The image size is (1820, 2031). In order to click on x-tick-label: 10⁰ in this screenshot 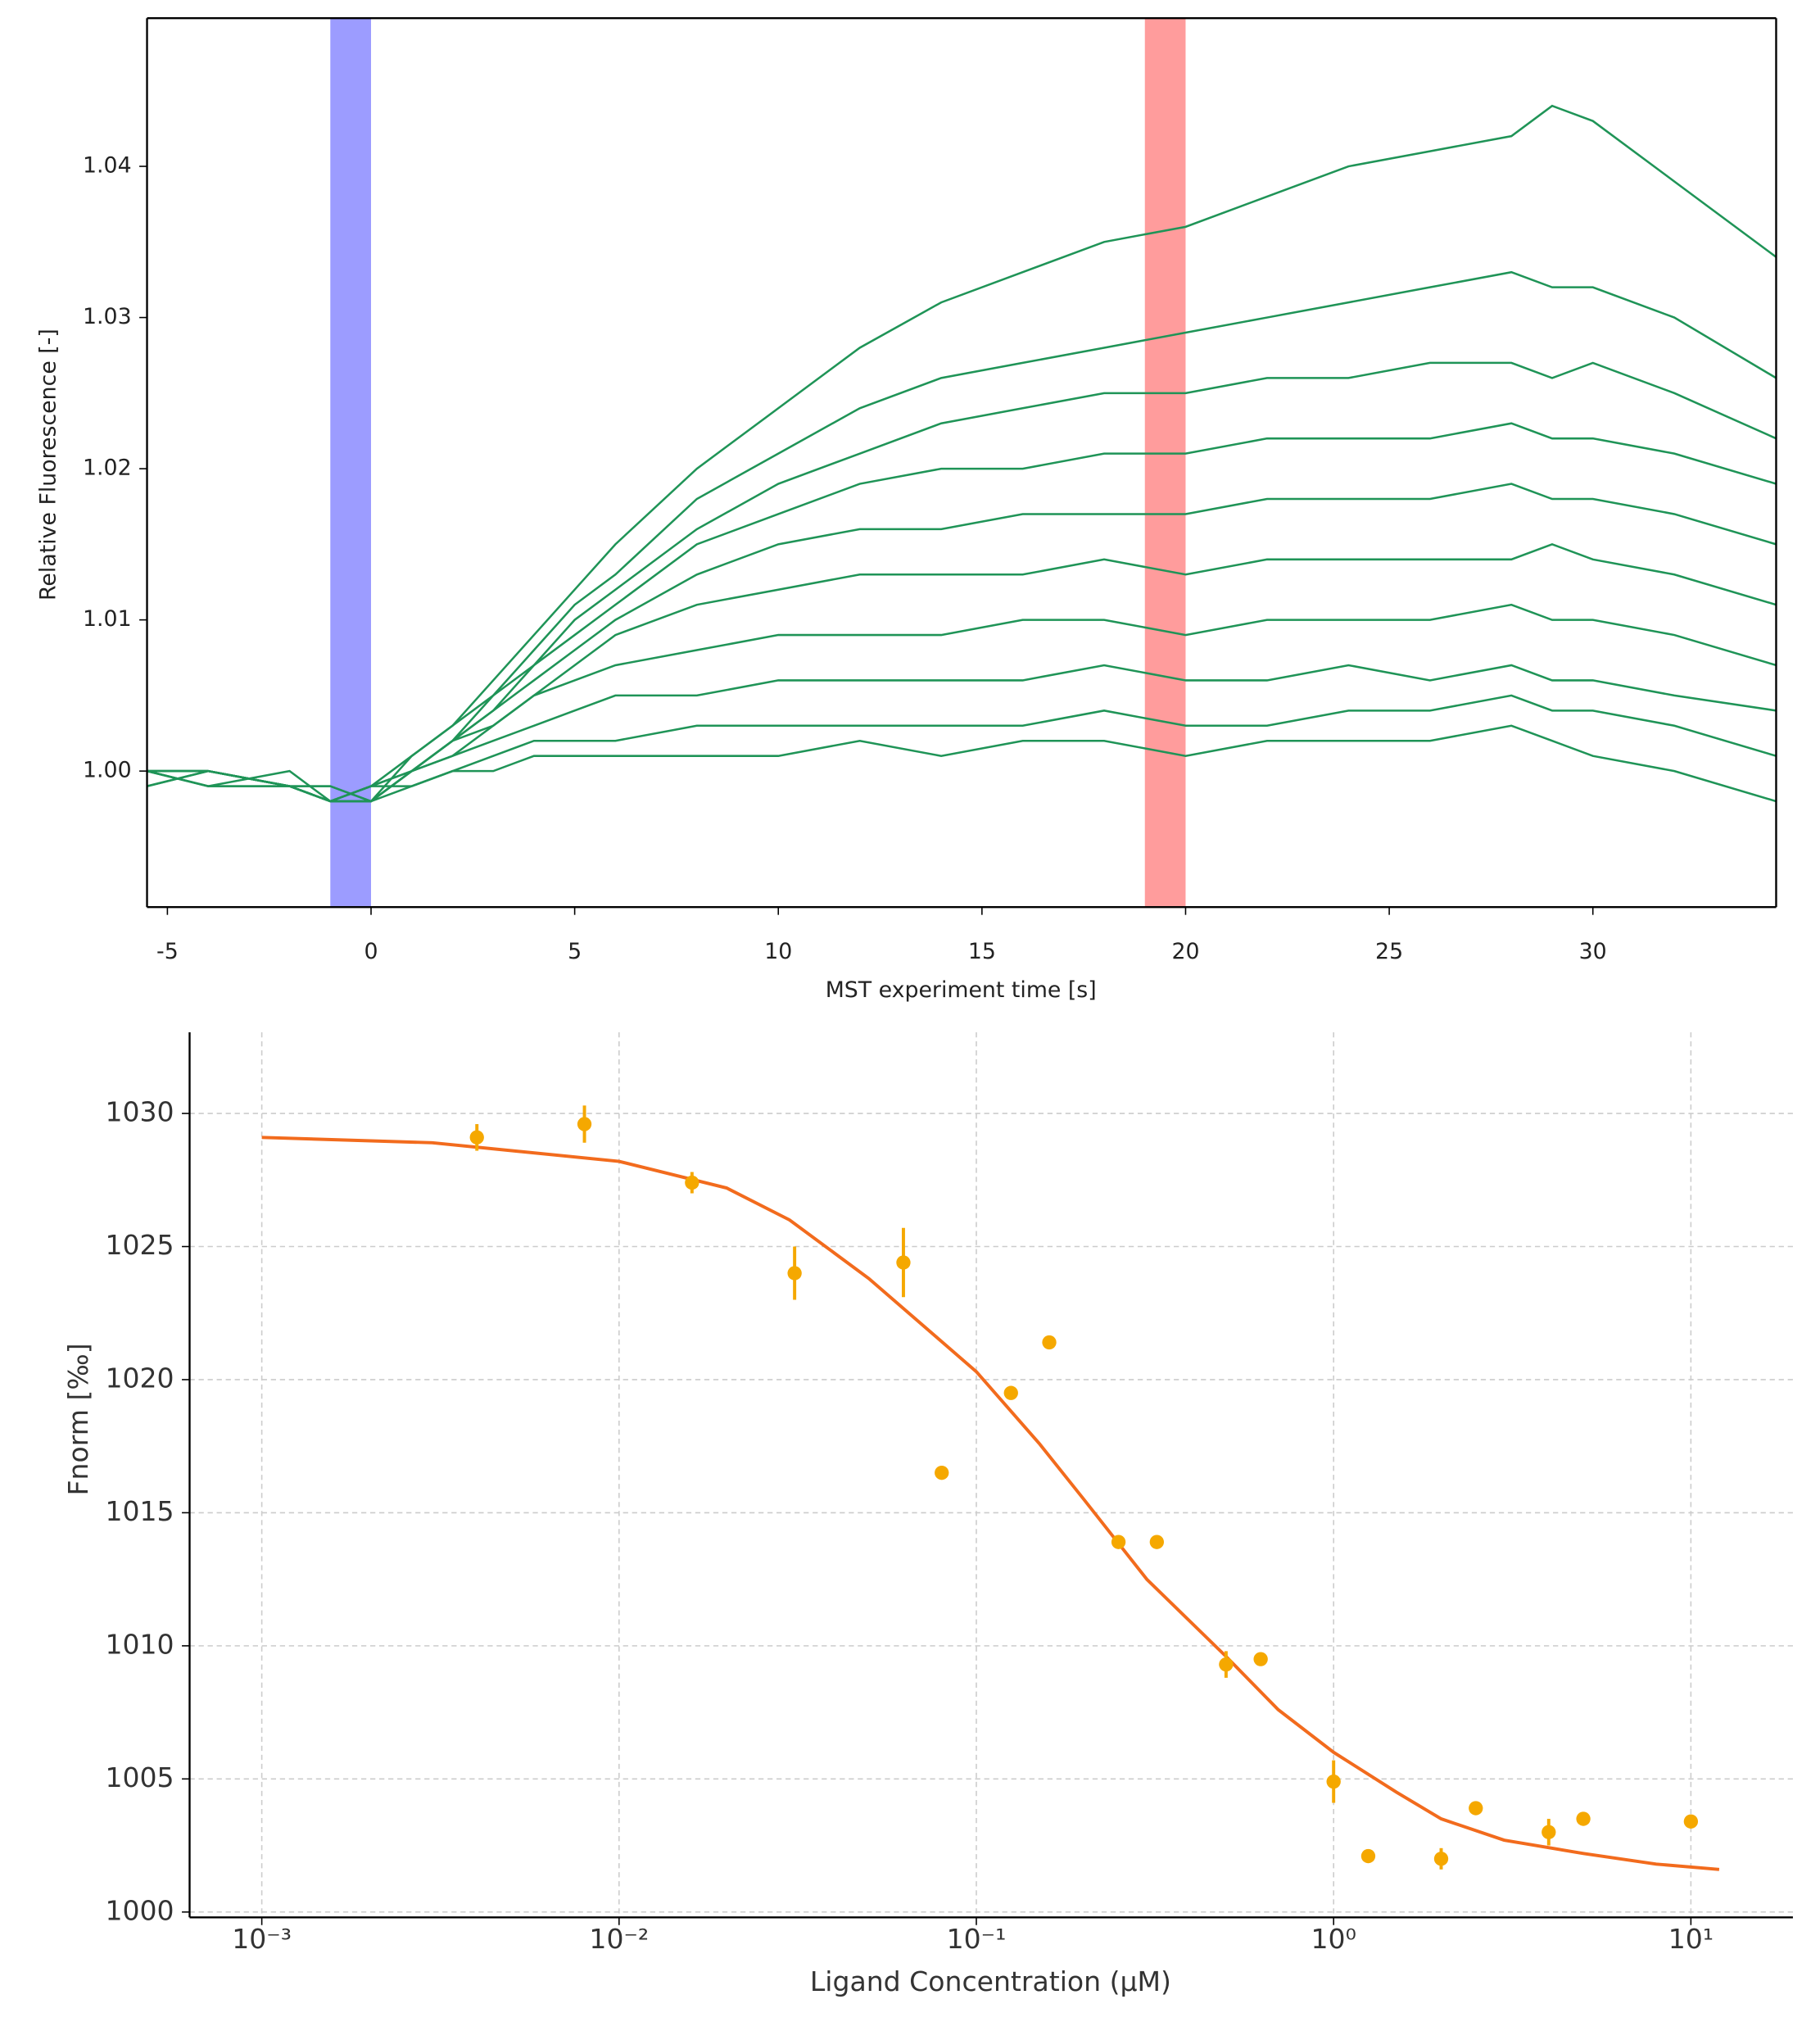, I will do `click(1333, 1939)`.